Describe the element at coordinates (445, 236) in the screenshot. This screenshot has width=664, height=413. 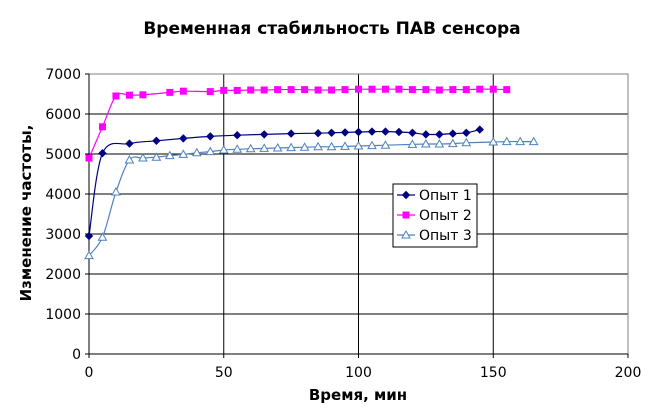
I see `legend-label: Опыт 3` at that location.